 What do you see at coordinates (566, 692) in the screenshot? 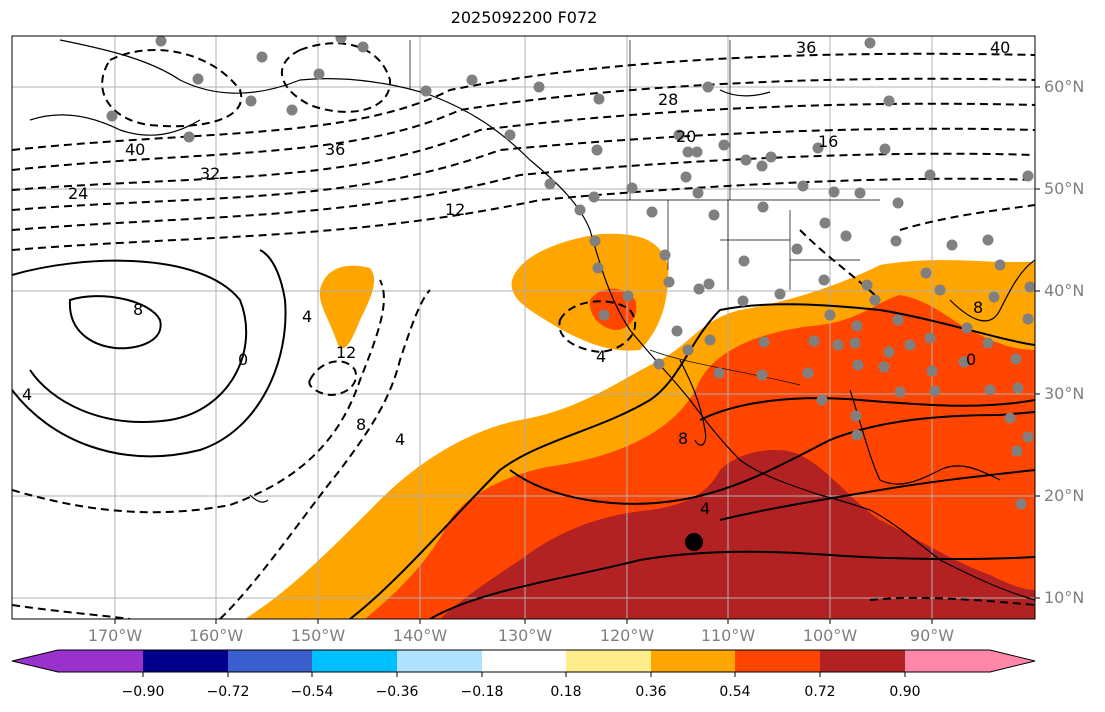
I see `colorbar-tick-label: 0.18` at bounding box center [566, 692].